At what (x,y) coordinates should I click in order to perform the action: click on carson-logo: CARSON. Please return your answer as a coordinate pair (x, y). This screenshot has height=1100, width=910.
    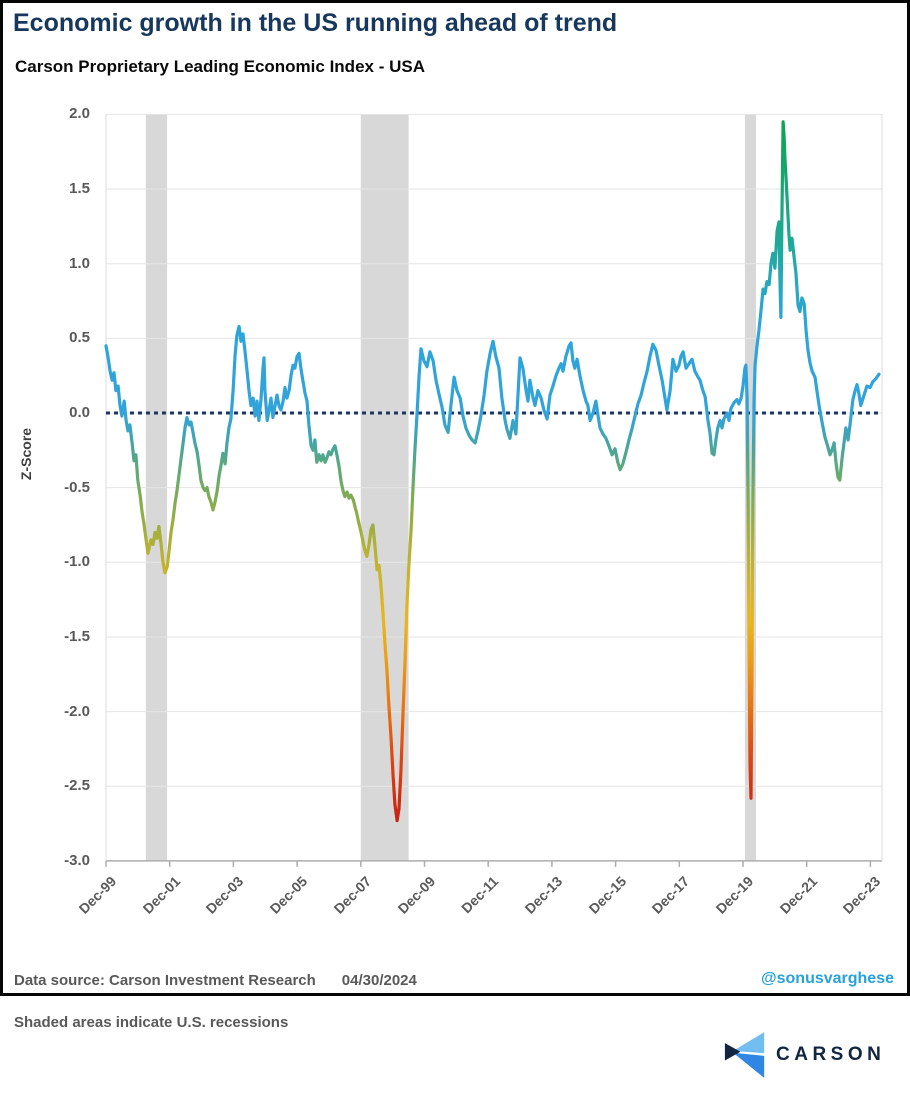
    Looking at the image, I should click on (812, 1056).